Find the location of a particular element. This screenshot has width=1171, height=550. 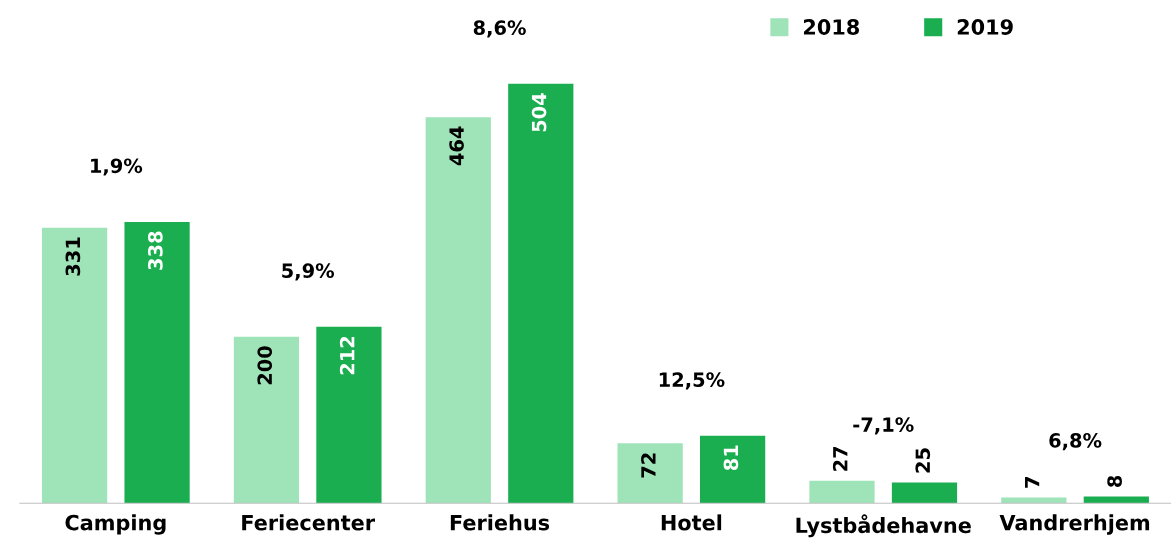

annotation: -7,1% is located at coordinates (883, 426).